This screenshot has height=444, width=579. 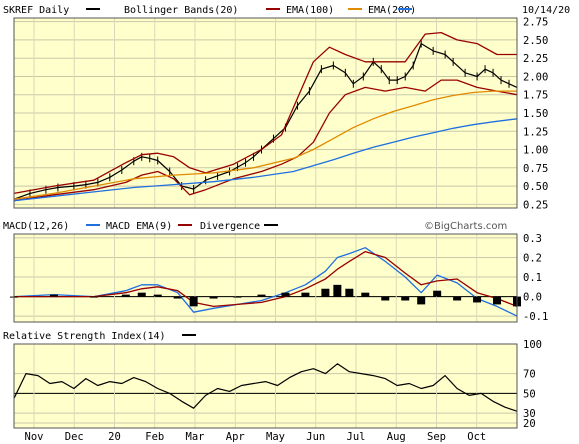 What do you see at coordinates (535, 41) in the screenshot?
I see `y-tick-label: 2.50` at bounding box center [535, 41].